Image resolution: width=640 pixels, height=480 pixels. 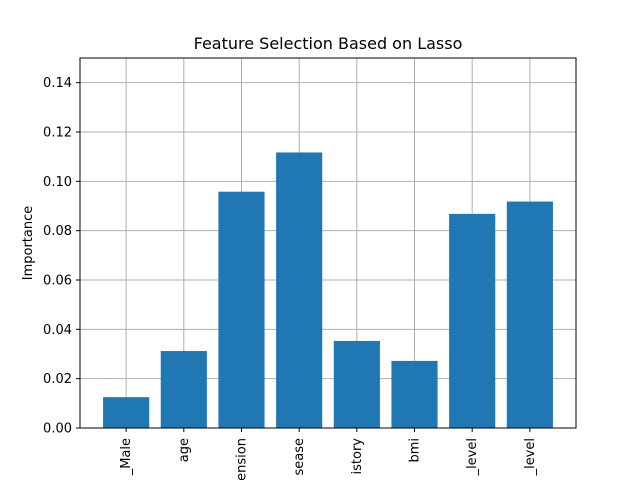 What do you see at coordinates (357, 456) in the screenshot?
I see `x-tick-label: istory` at bounding box center [357, 456].